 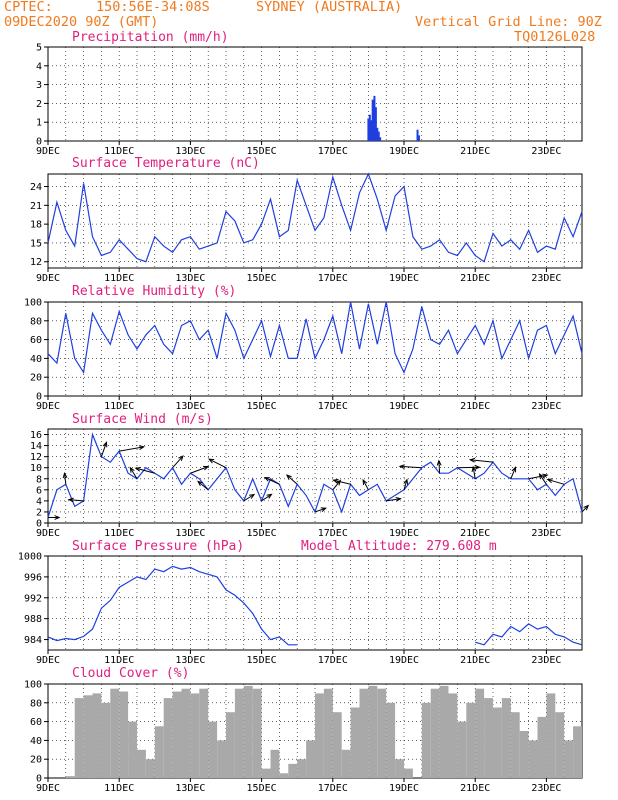 What do you see at coordinates (154, 291) in the screenshot?
I see `panel-title: Relative Humidity (%)` at bounding box center [154, 291].